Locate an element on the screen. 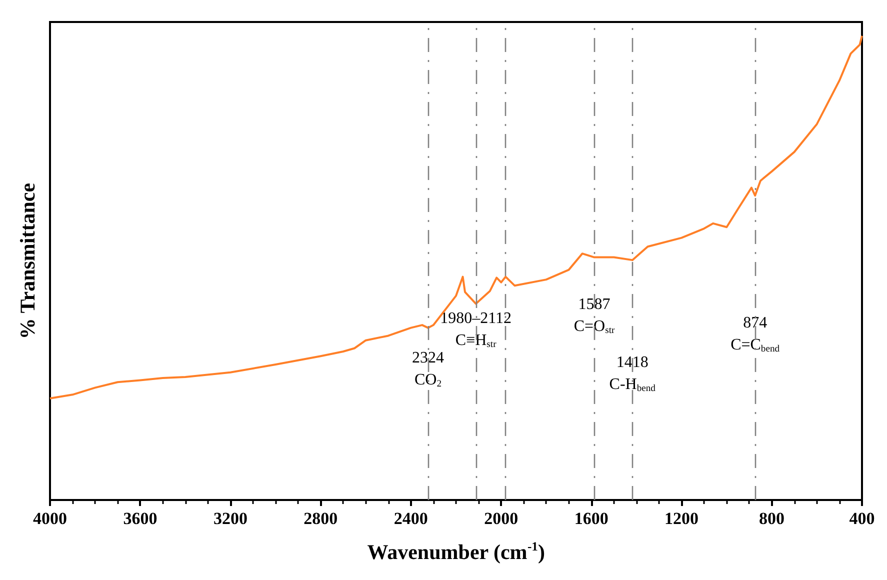 The height and width of the screenshot is (580, 887). x-tick-label: 4000 is located at coordinates (50, 518).